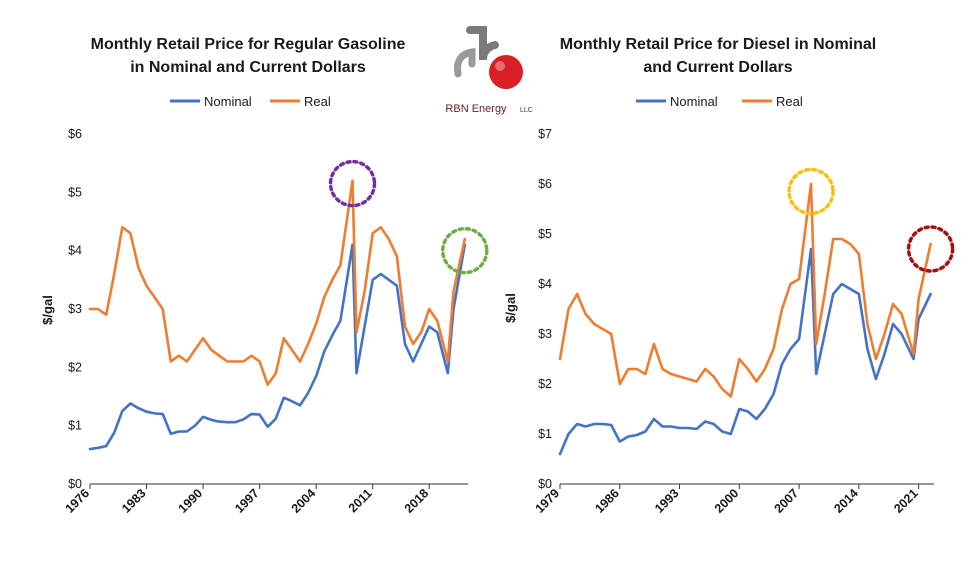 The image size is (980, 562). What do you see at coordinates (545, 484) in the screenshot?
I see `diesel-y-tick-label: $0` at bounding box center [545, 484].